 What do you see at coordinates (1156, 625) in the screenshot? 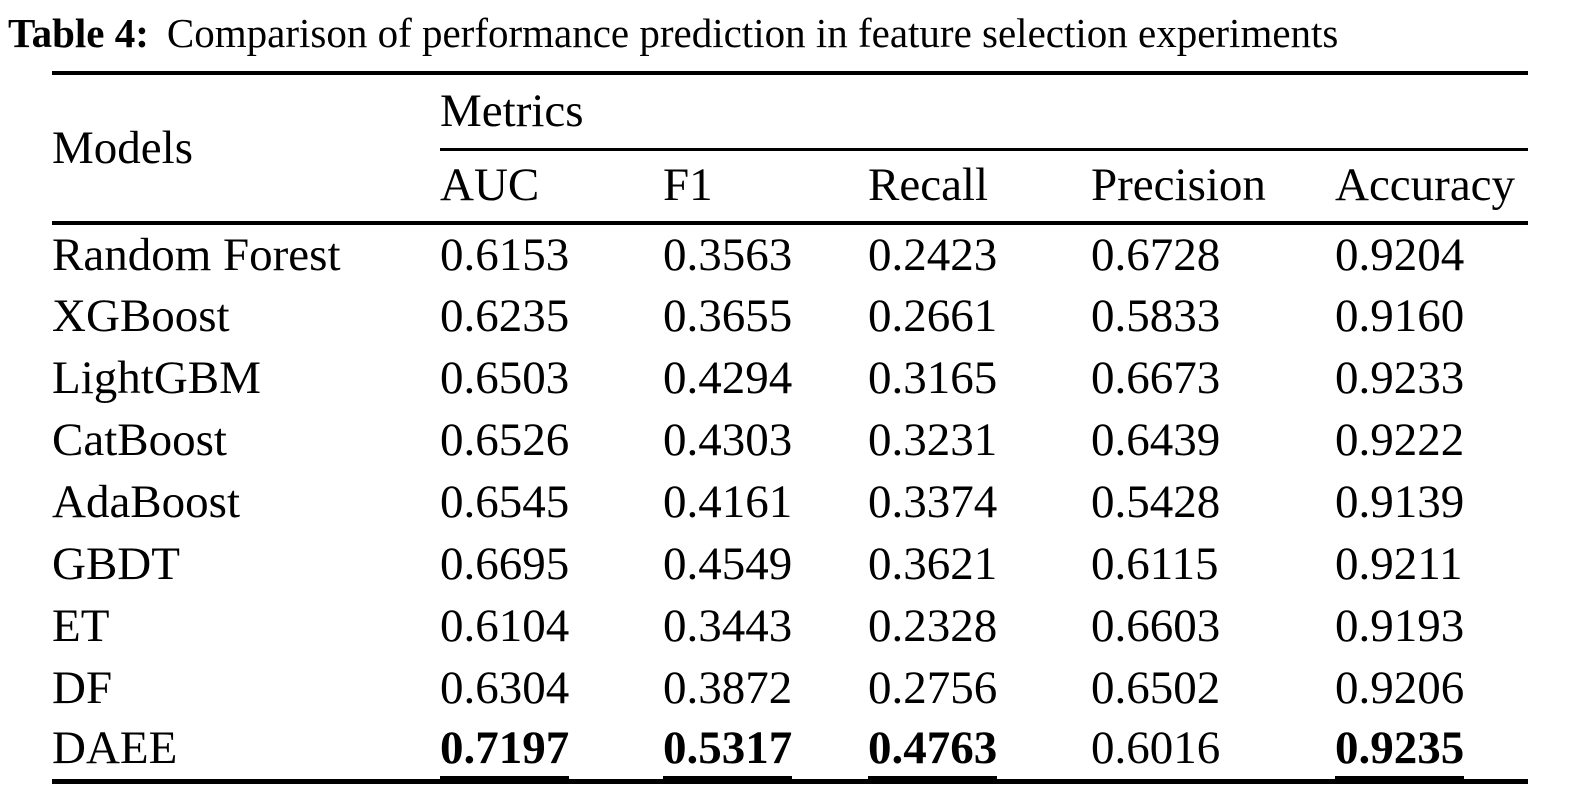
I see `metric-value-cell: 0.6603` at bounding box center [1156, 625].